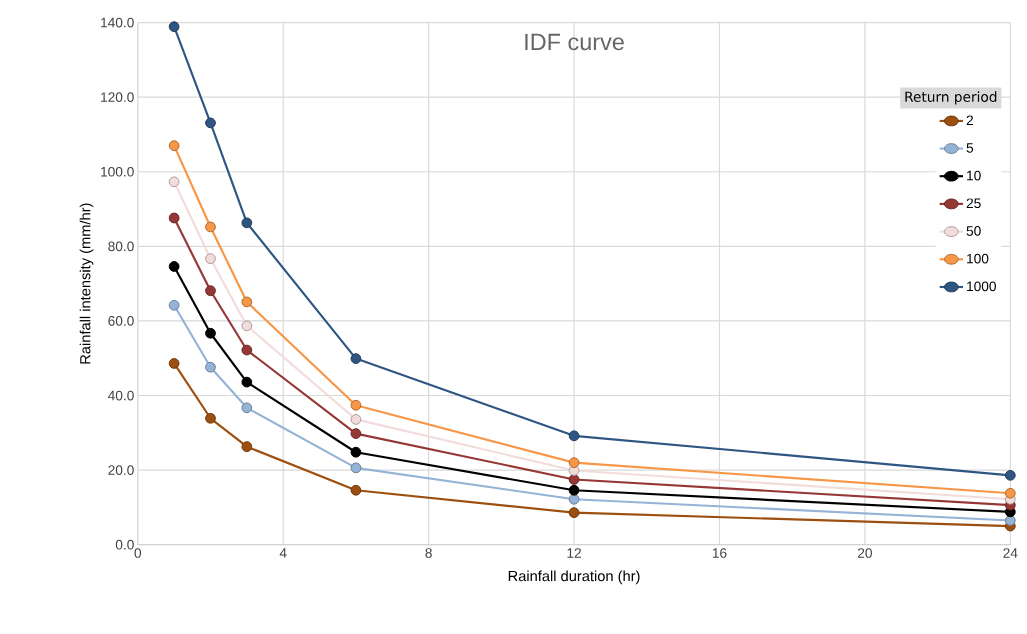  What do you see at coordinates (121, 246) in the screenshot?
I see `y-tick-label: 80.0` at bounding box center [121, 246].